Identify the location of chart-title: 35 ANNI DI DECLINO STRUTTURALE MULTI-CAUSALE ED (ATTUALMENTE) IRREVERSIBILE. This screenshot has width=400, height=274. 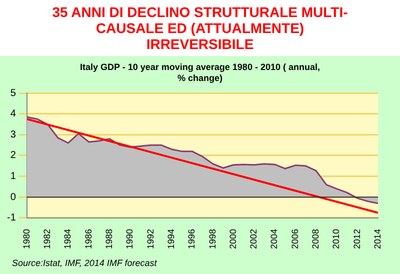
(200, 28).